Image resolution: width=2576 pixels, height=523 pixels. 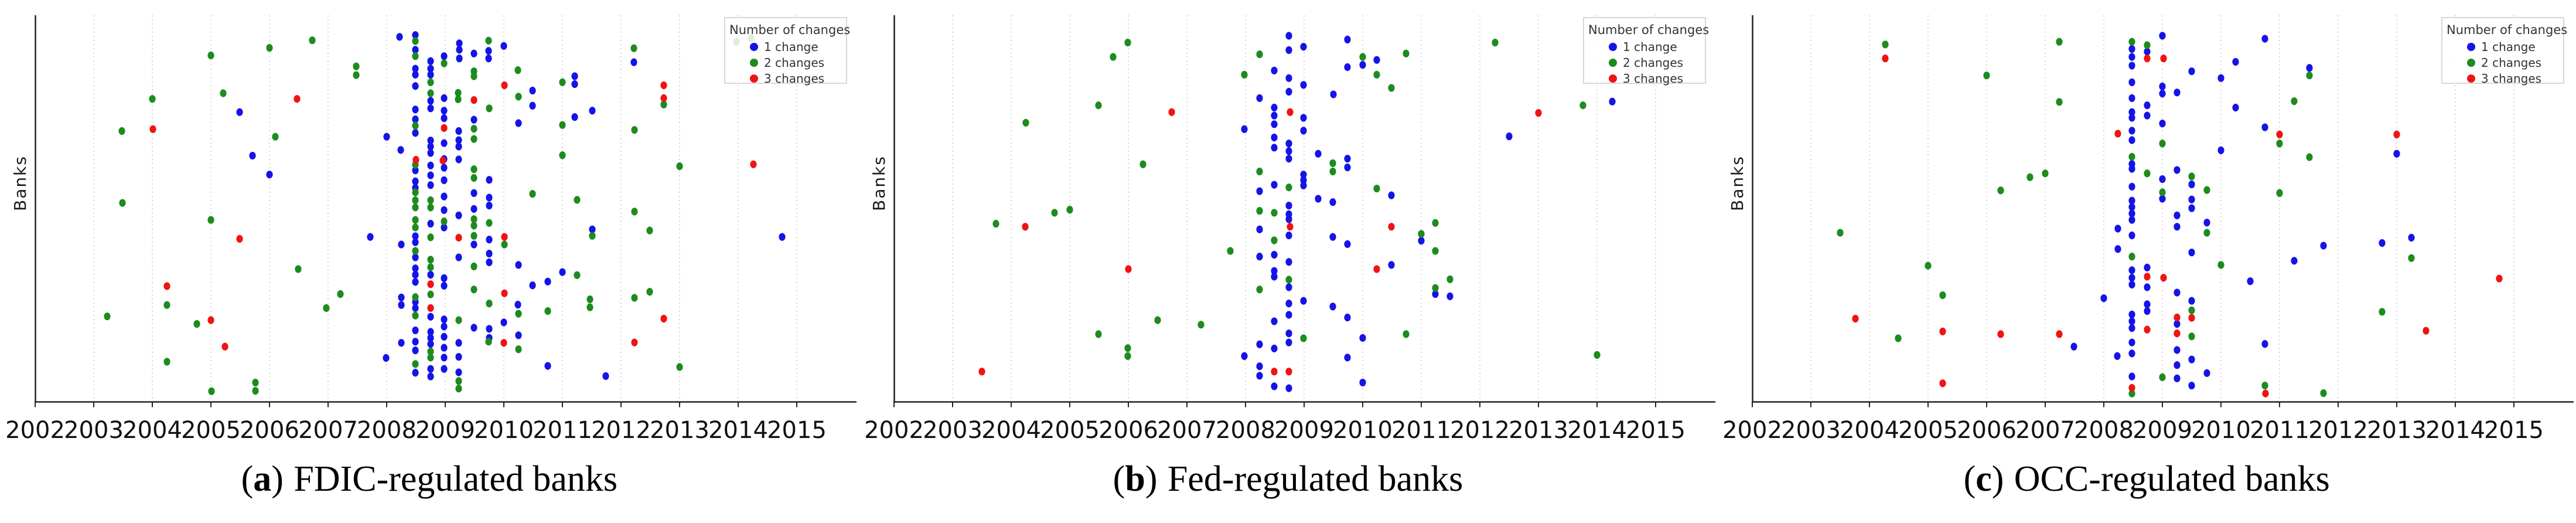 What do you see at coordinates (2338, 430) in the screenshot?
I see `x-tick-label: 2012` at bounding box center [2338, 430].